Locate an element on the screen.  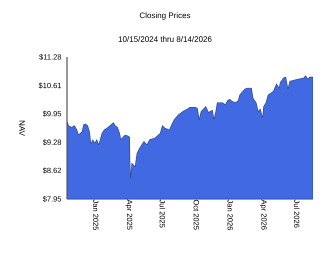
chart-title: Closing Prices is located at coordinates (165, 16).